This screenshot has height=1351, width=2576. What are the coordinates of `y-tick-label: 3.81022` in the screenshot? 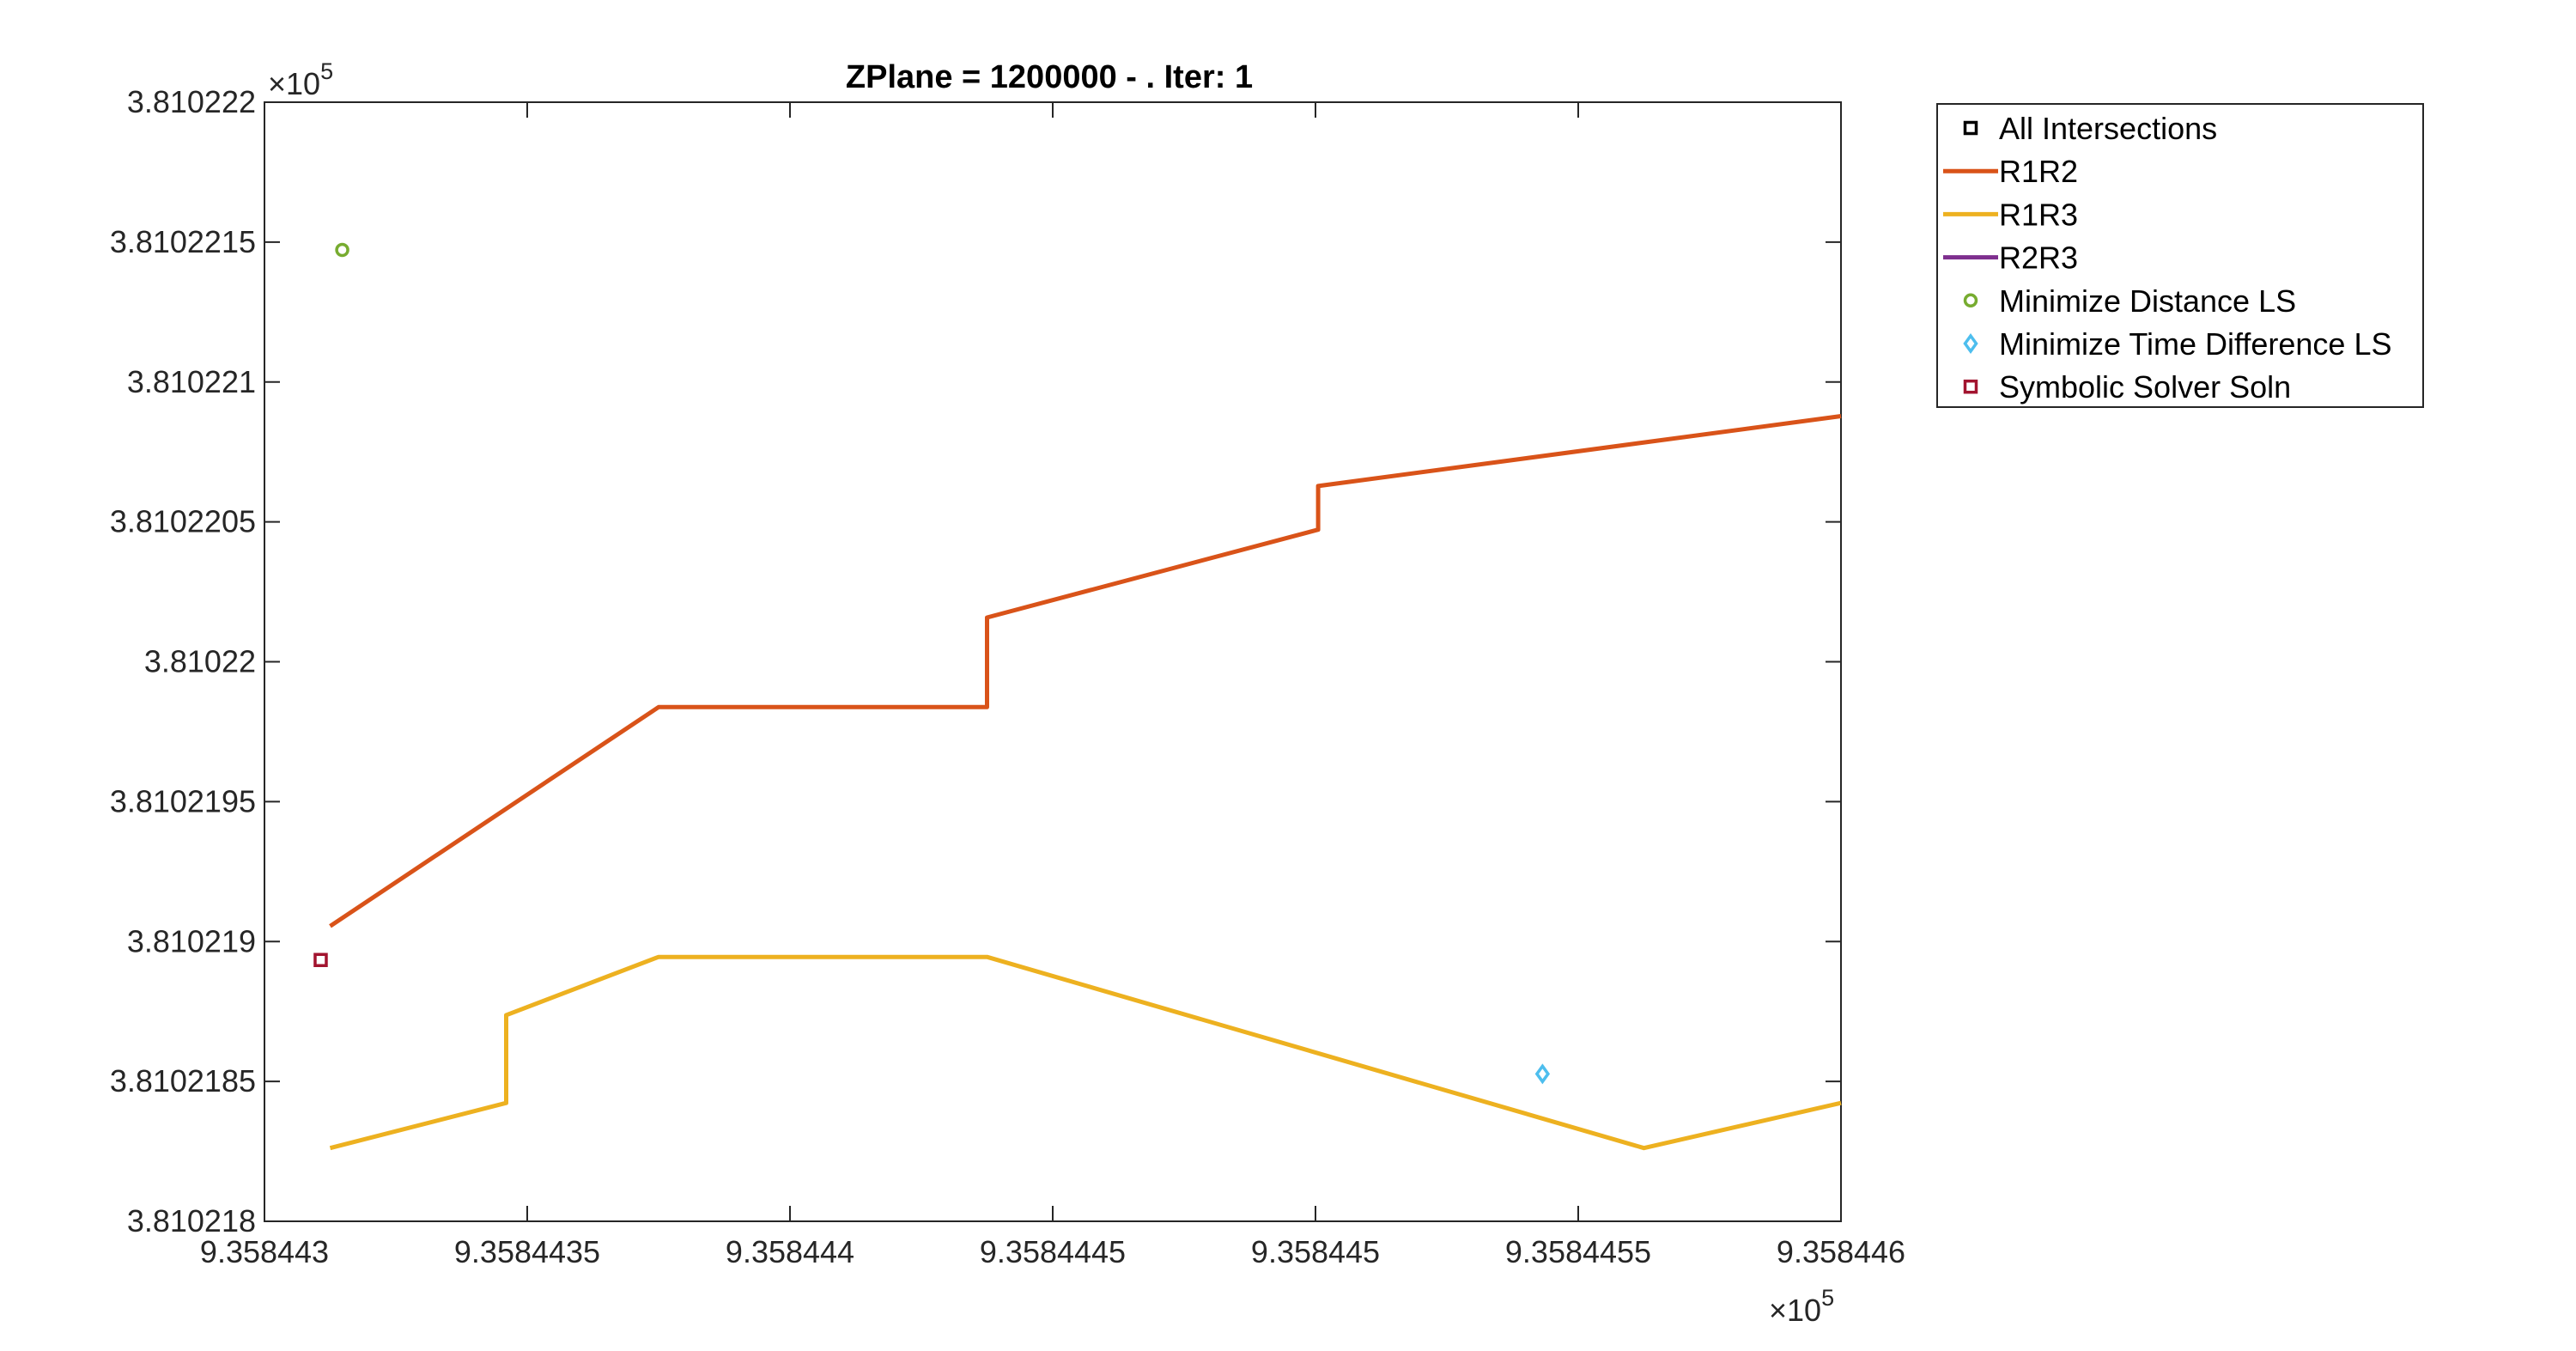 It's located at (200, 661).